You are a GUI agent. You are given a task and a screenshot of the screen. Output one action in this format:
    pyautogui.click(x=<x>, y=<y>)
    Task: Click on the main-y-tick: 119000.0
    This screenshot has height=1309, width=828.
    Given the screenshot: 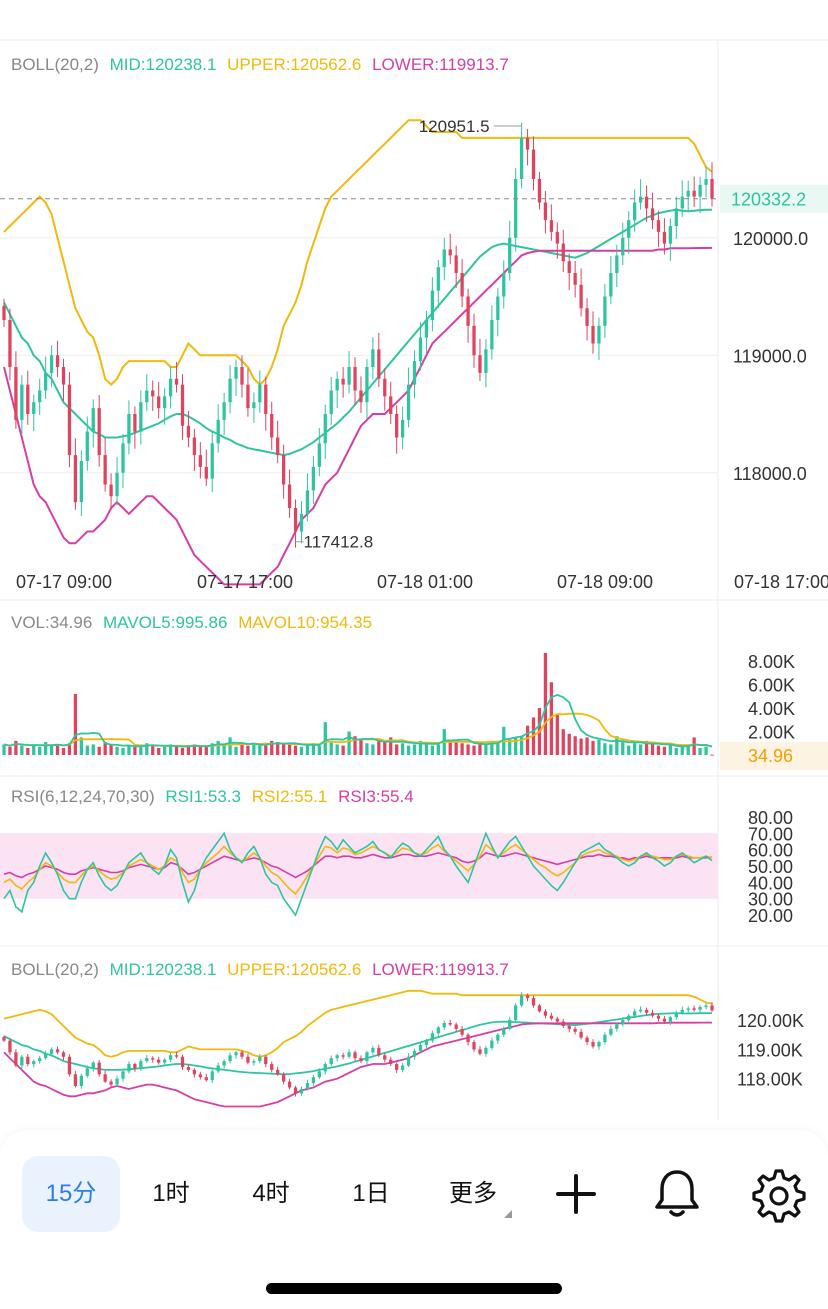 What is the action you would take?
    pyautogui.click(x=770, y=356)
    